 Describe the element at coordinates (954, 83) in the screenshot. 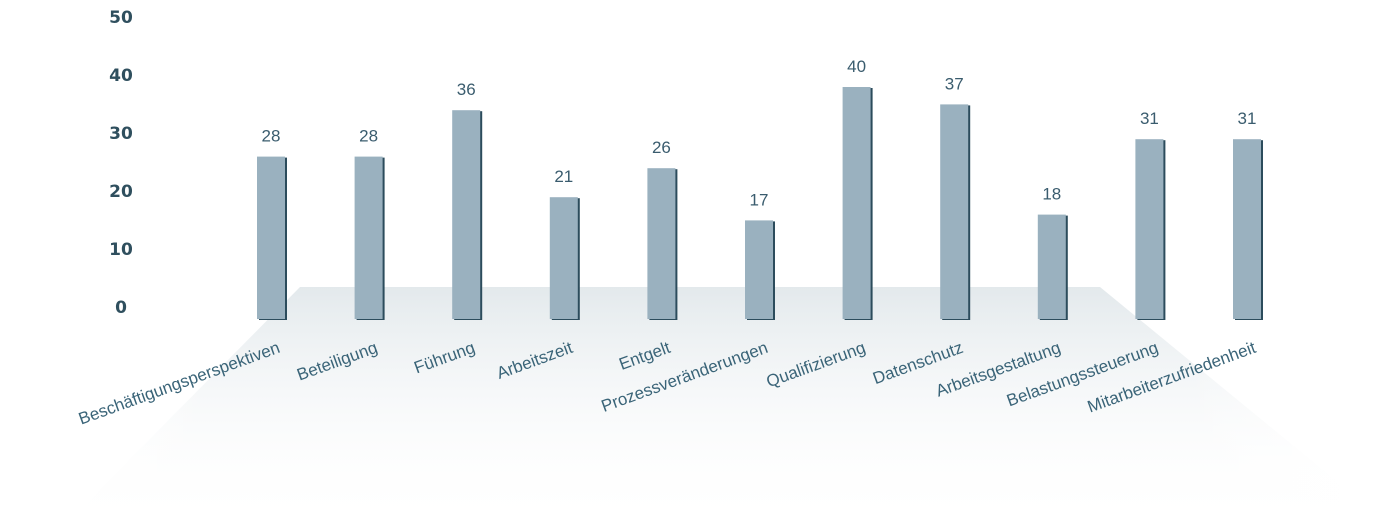

I see `bar-value-label: 37` at that location.